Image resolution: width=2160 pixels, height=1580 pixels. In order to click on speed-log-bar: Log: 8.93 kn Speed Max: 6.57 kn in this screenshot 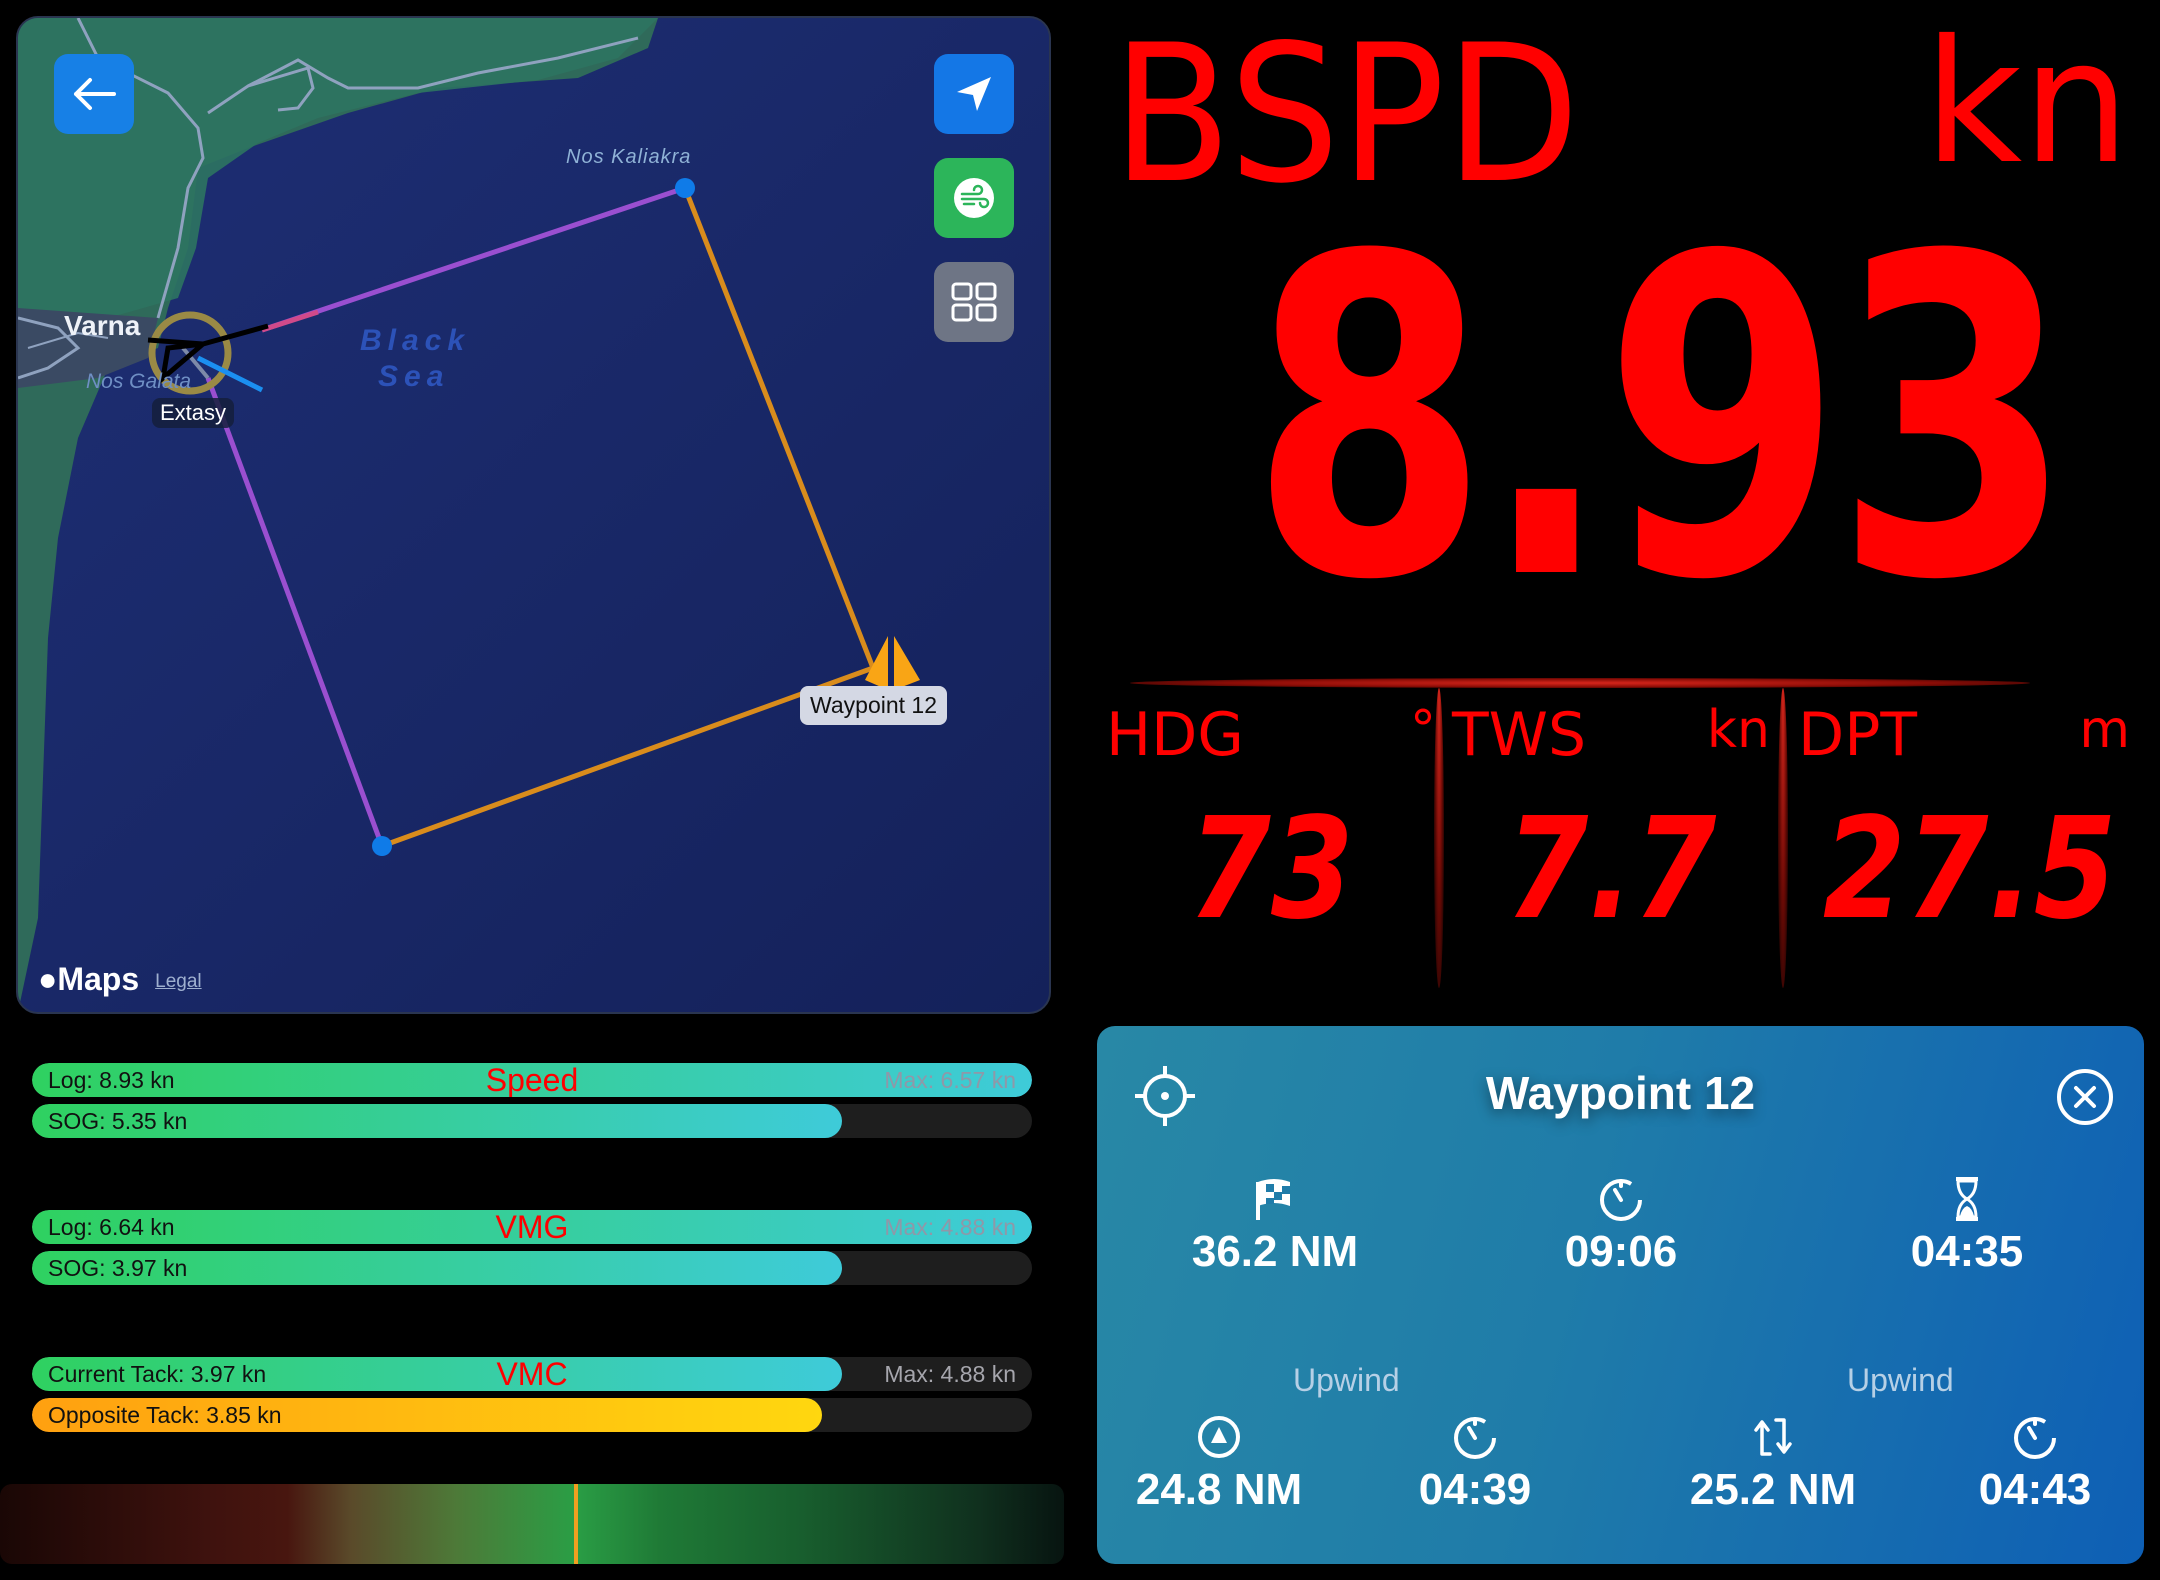, I will do `click(532, 1080)`.